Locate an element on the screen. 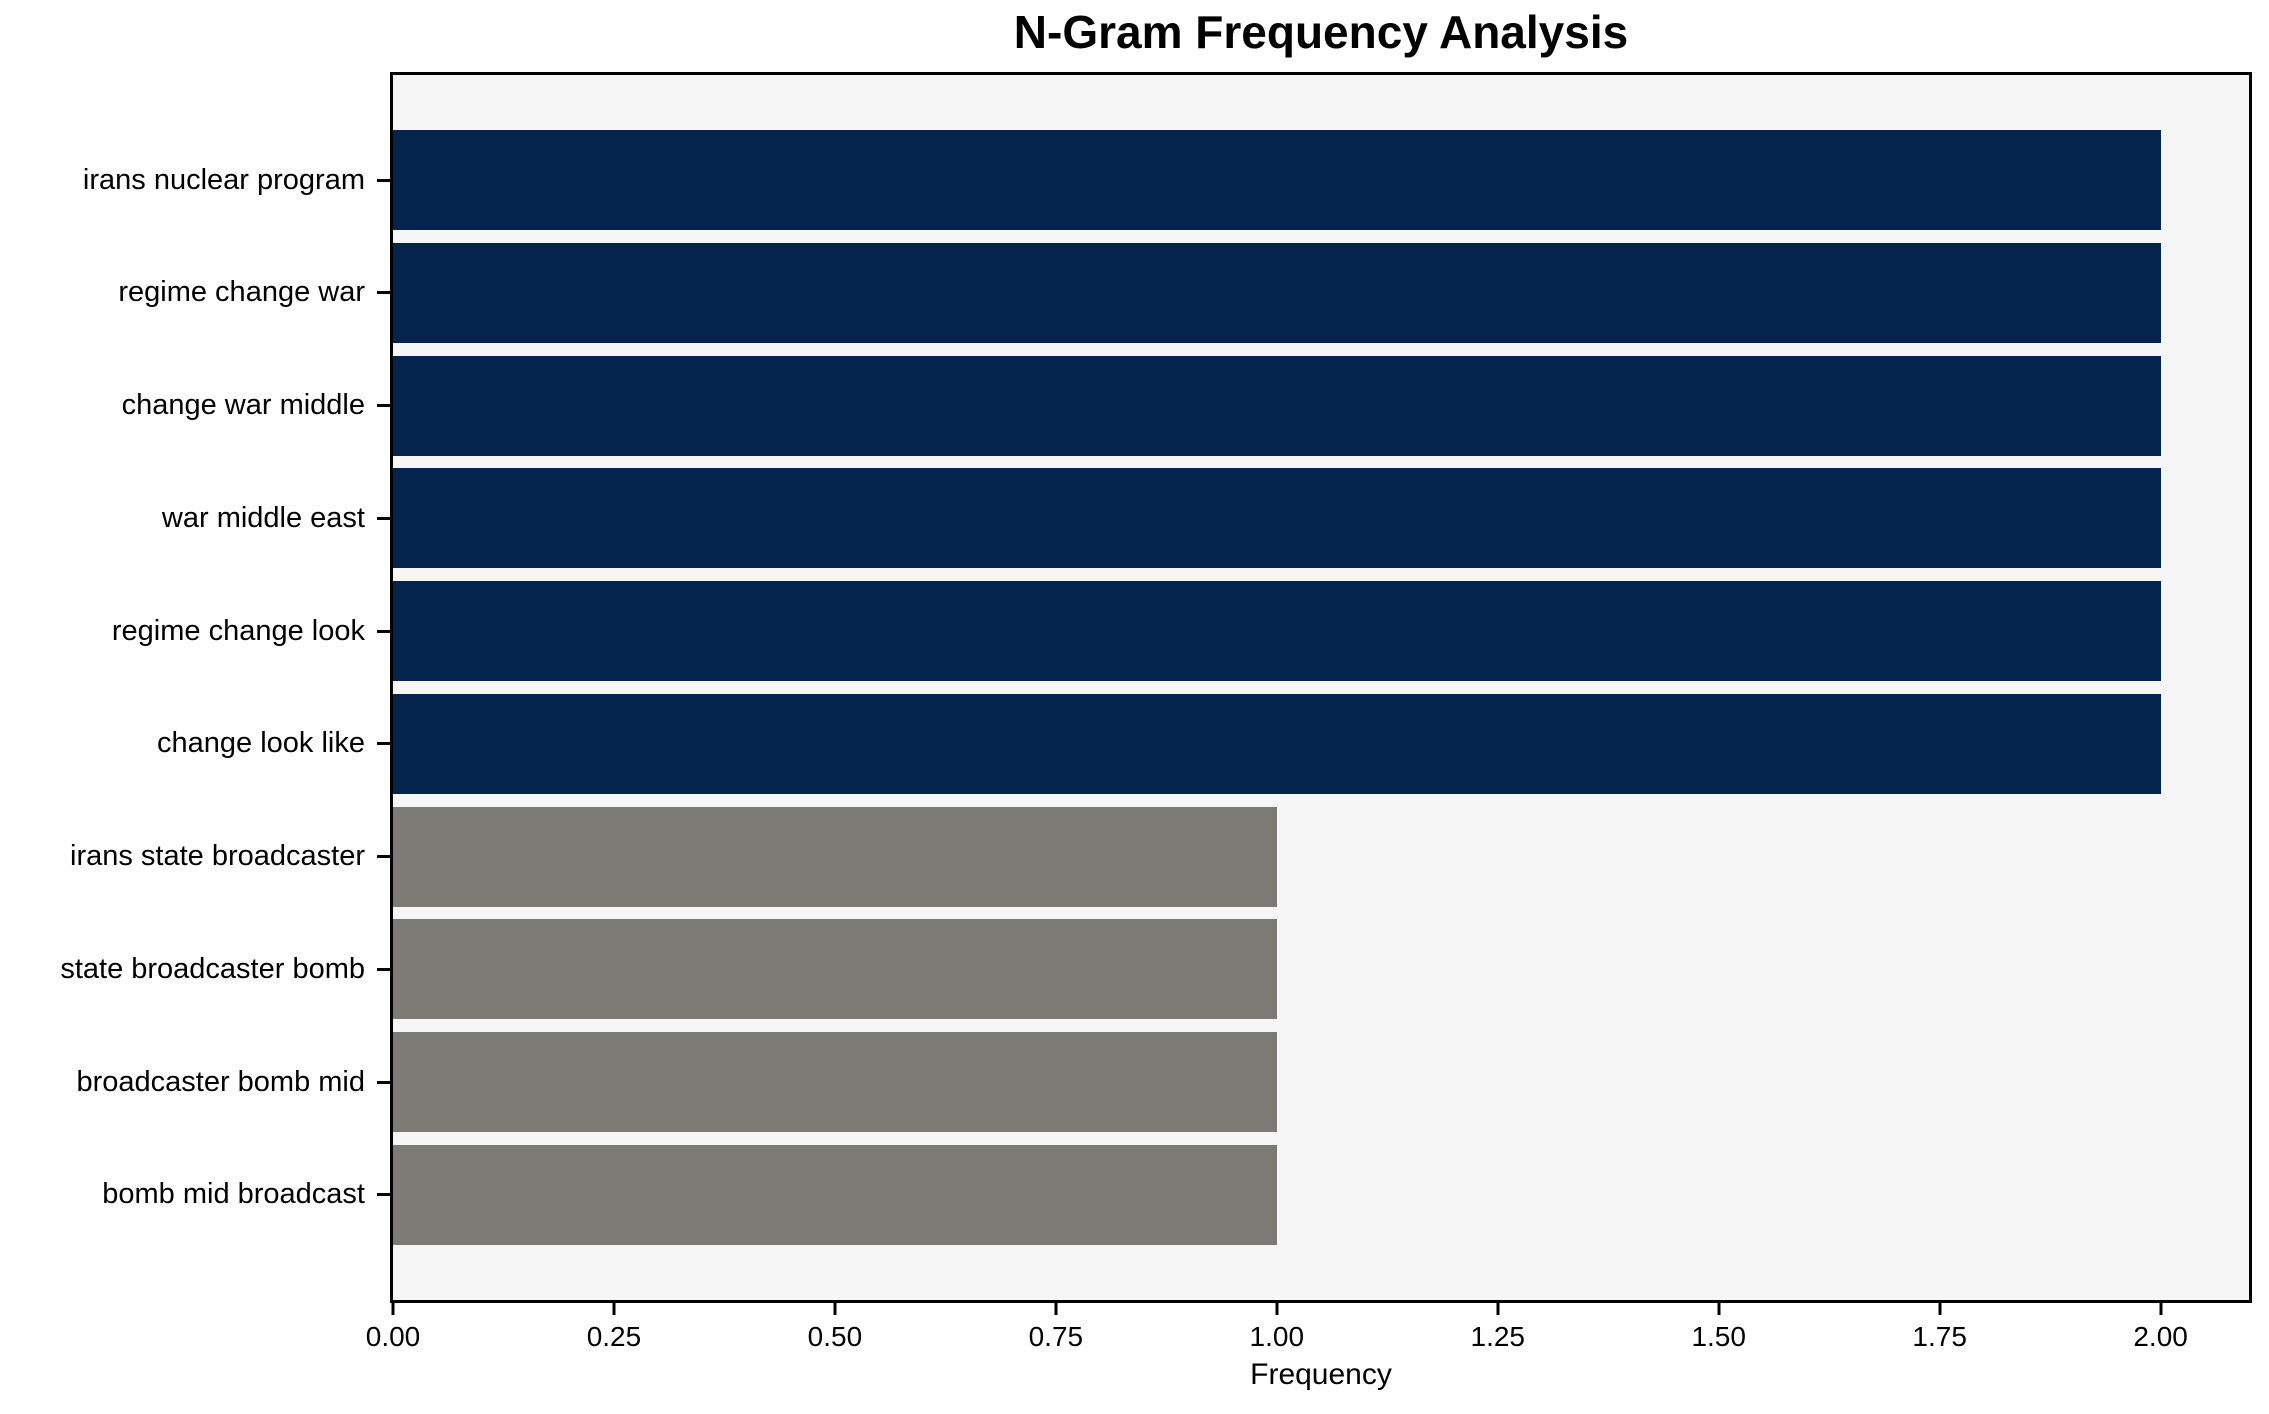 This screenshot has height=1414, width=2269. y-row: state broadcaster bomb is located at coordinates (195, 969).